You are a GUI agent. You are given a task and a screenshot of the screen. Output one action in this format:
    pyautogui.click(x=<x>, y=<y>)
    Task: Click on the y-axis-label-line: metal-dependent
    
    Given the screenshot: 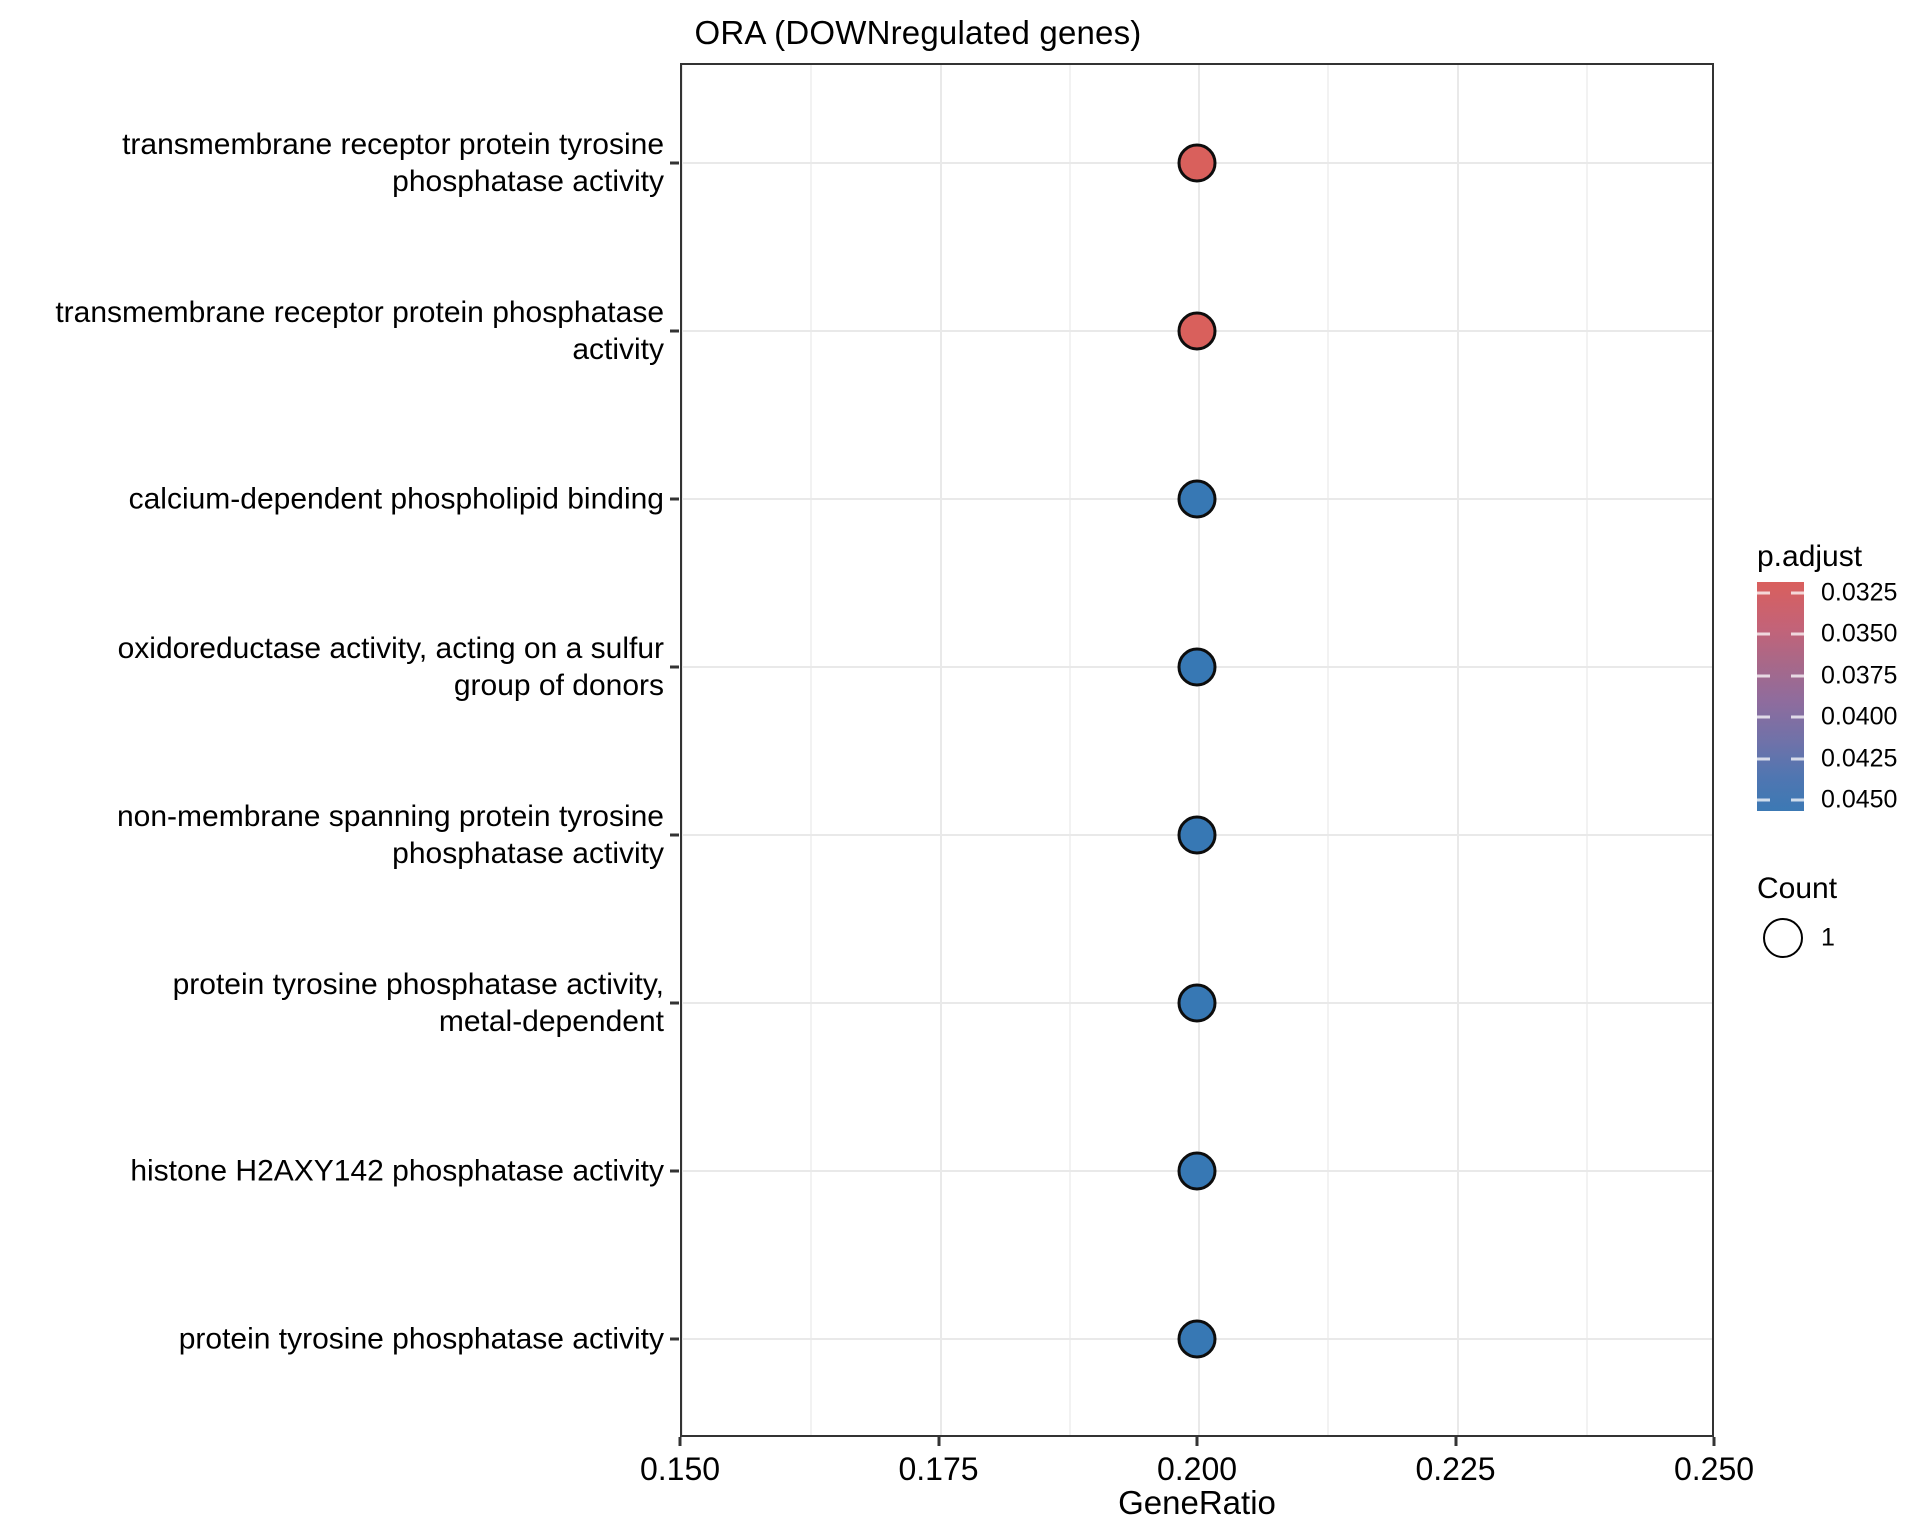 What is the action you would take?
    pyautogui.click(x=551, y=1021)
    